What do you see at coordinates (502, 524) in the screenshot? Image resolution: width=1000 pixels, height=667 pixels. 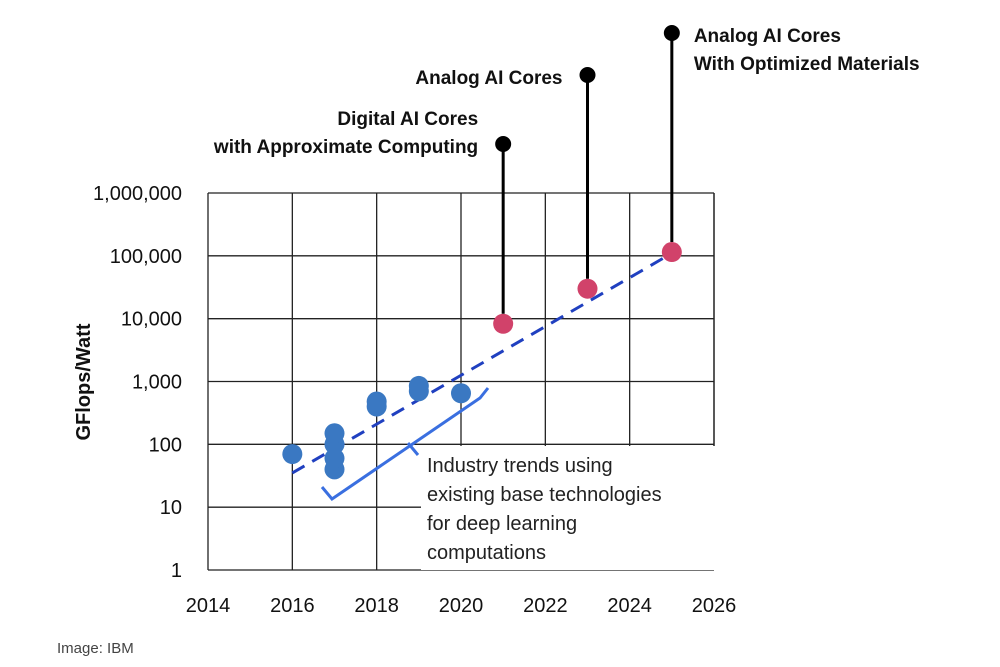 I see `bracket-note-line: for deep learning` at bounding box center [502, 524].